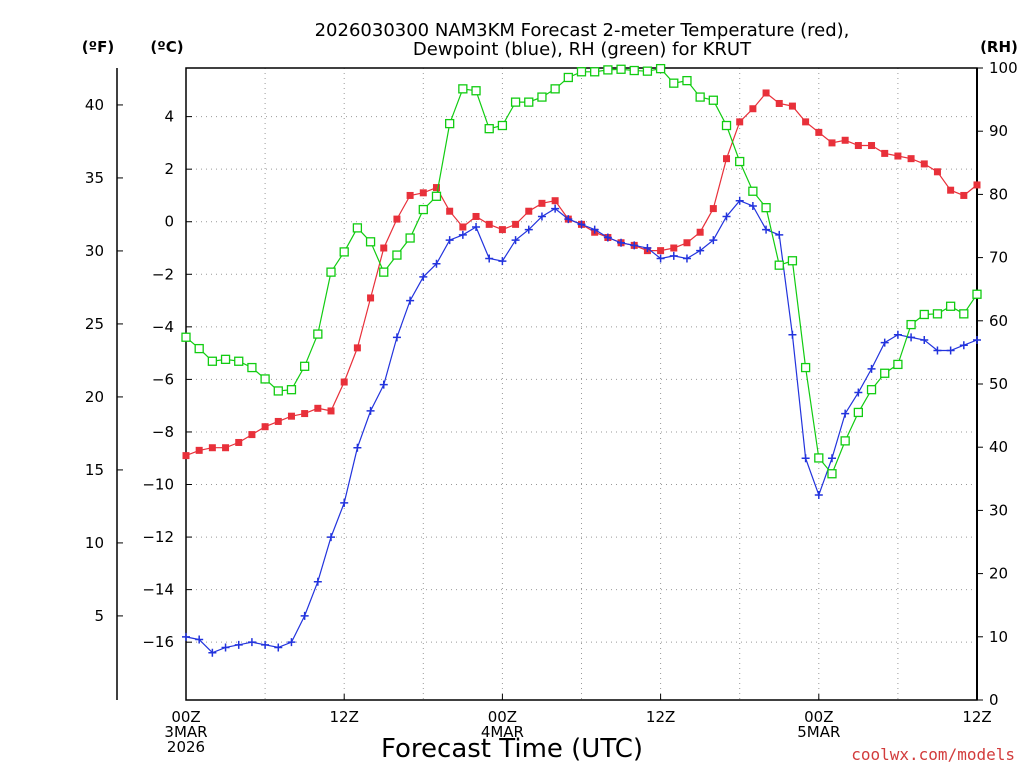 This screenshot has width=1024, height=768. What do you see at coordinates (818, 732) in the screenshot?
I see `x-tick-label: 5MAR` at bounding box center [818, 732].